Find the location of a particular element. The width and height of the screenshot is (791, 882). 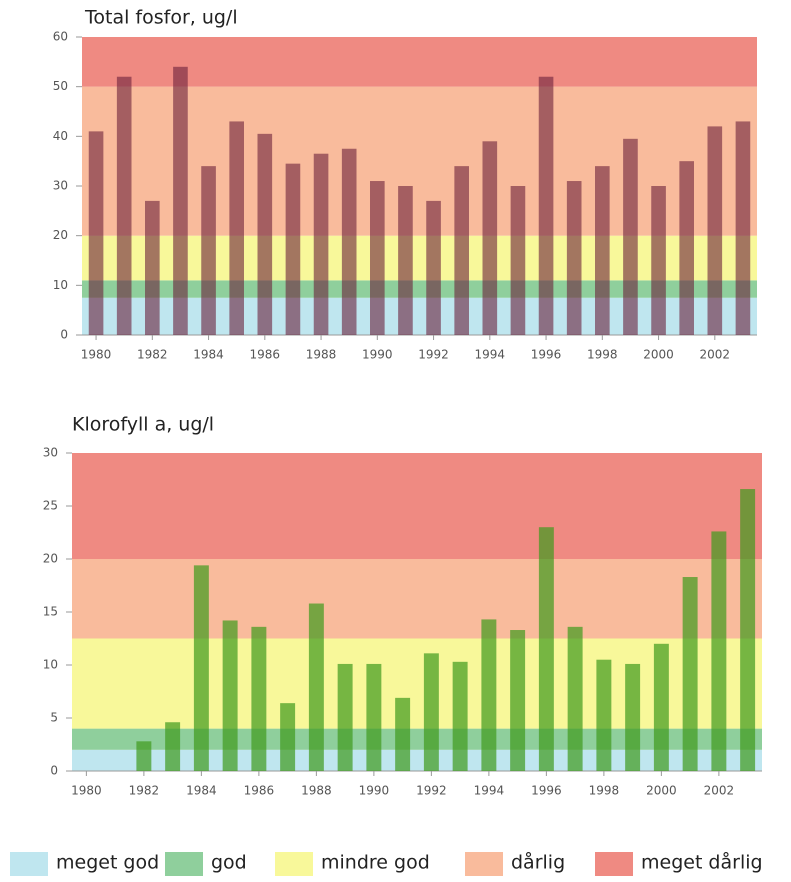

y-tick-label: 25 is located at coordinates (50, 506).